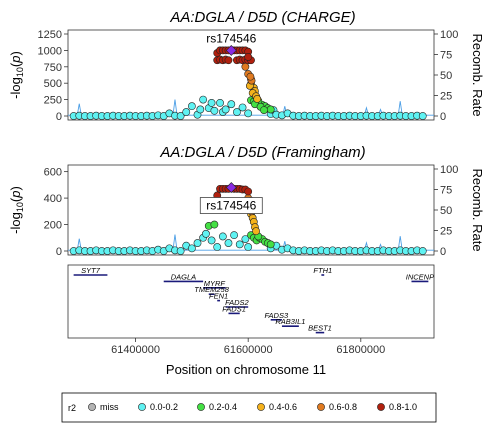 The width and height of the screenshot is (500, 428). I want to click on legend-items: miss 0.0-0.2 0.2-0.4 0.4-0.6 0.6-0.8 0.8-1.0, so click(252, 407).